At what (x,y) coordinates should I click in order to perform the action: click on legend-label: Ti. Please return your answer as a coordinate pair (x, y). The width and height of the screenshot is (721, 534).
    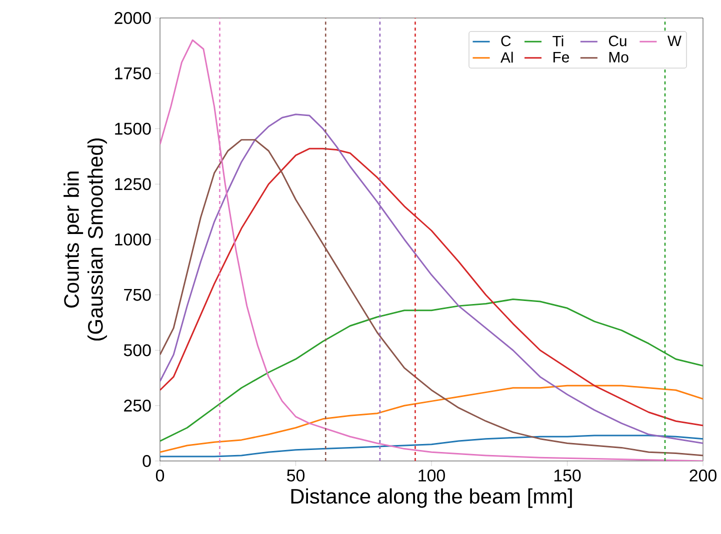
    Looking at the image, I should click on (558, 40).